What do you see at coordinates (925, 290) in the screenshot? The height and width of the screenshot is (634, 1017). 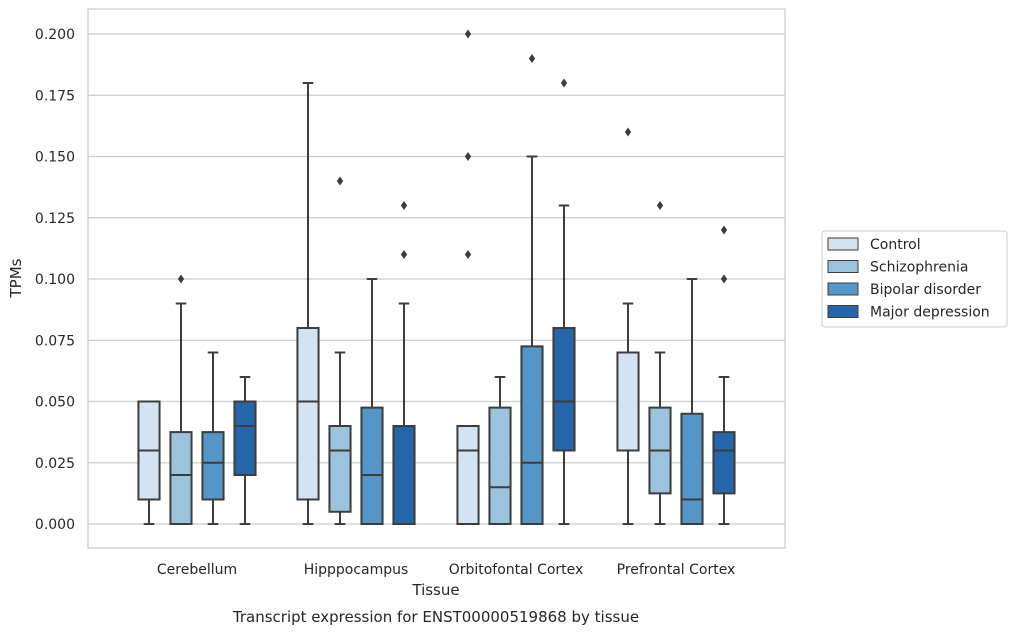 I see `legend-label: Bipolar disorder` at bounding box center [925, 290].